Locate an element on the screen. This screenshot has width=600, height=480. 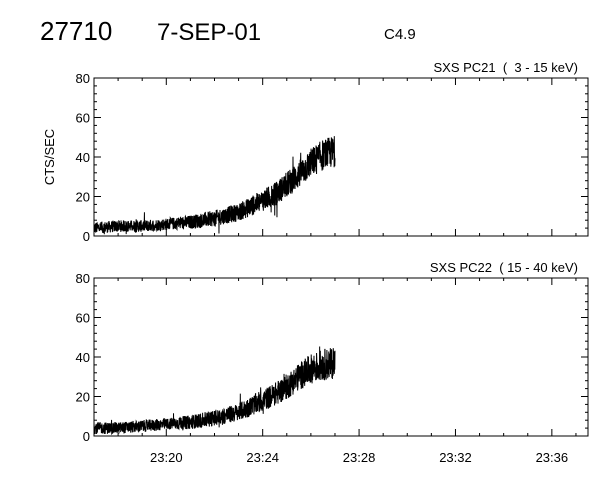
x-tick-label: 23:24 is located at coordinates (262, 457).